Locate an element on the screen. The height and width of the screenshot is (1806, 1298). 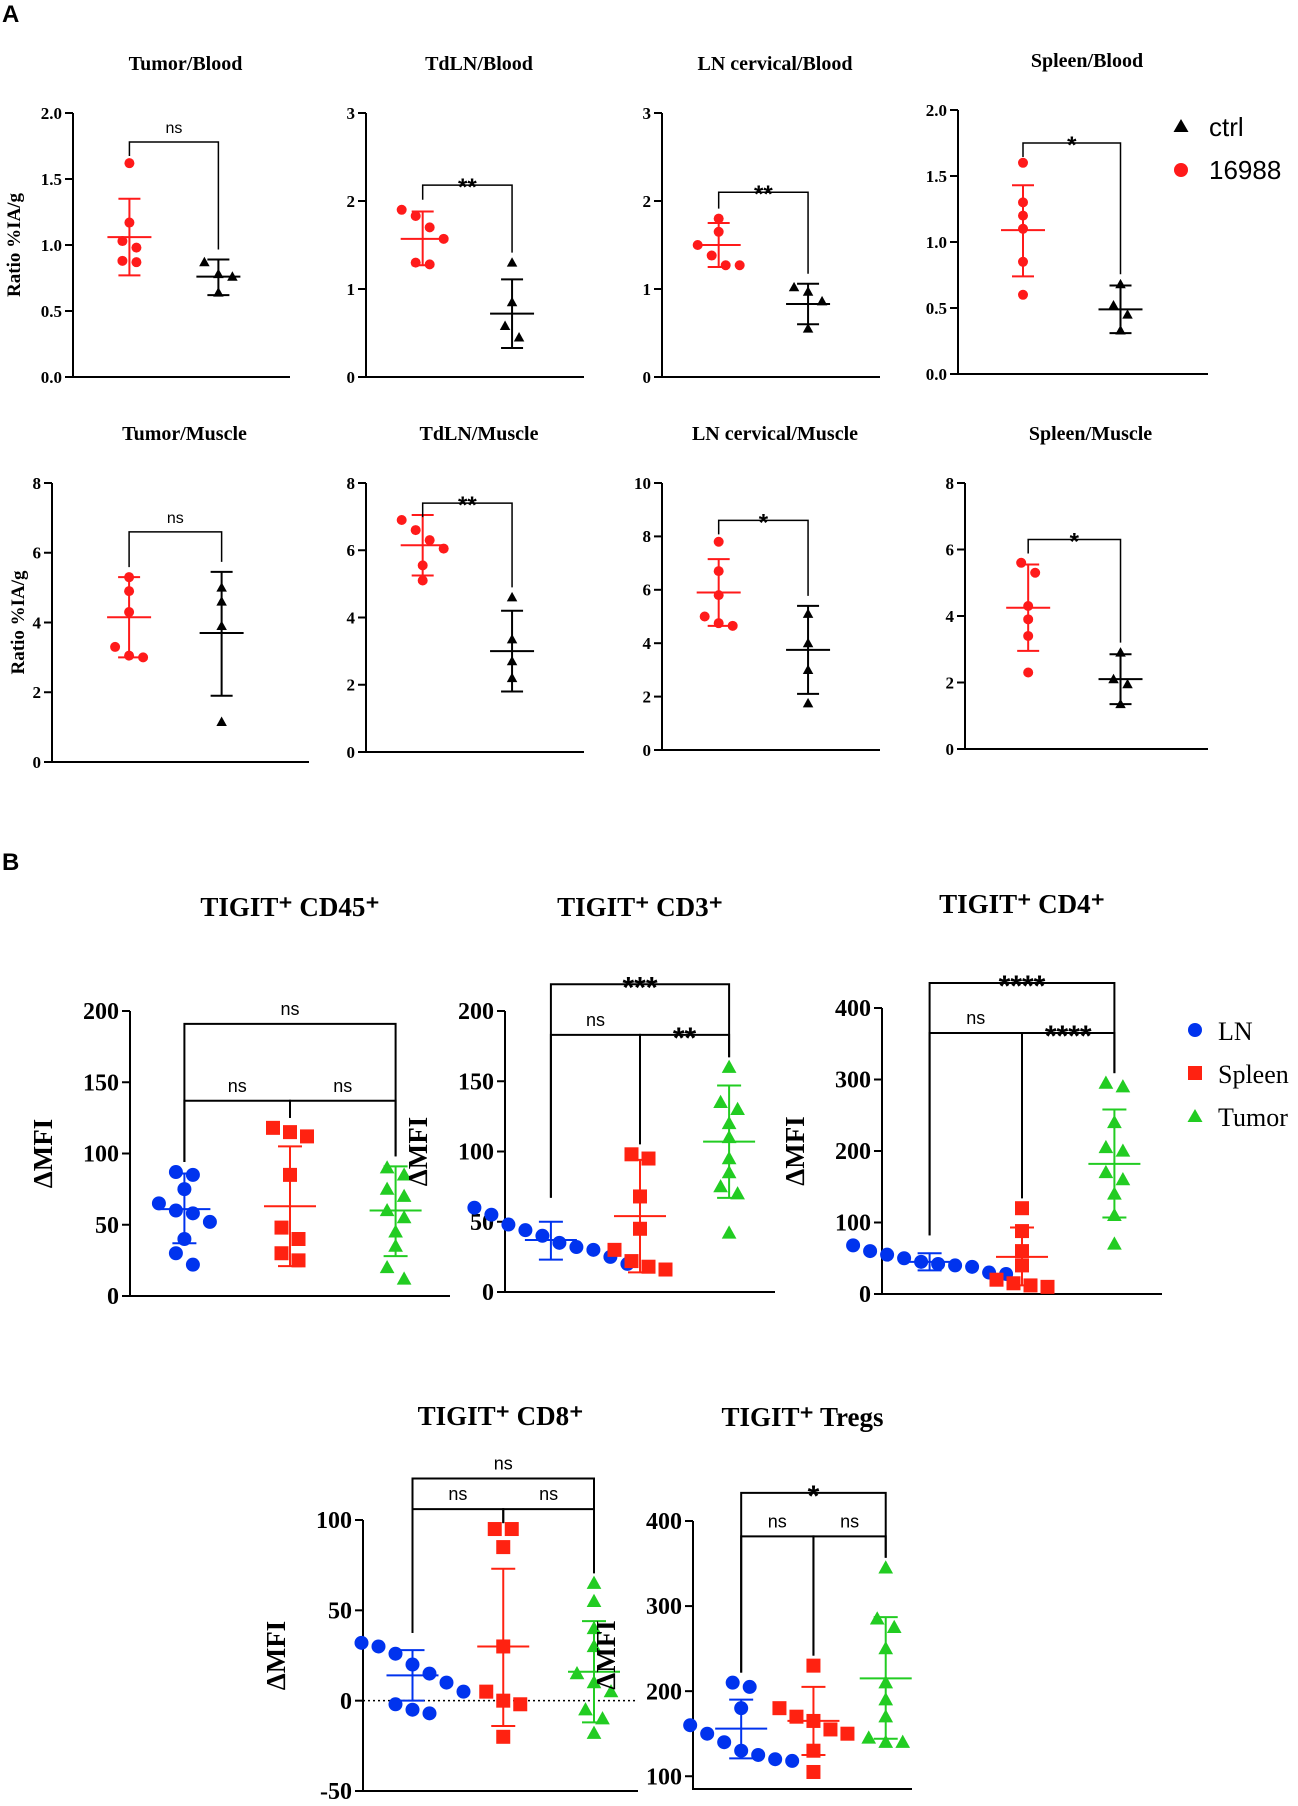
chart-0: 0.0 0.5 1.0 1.5 2.0 Tumor/Blood Ratio %IA/g ns is located at coordinates (147, 220).